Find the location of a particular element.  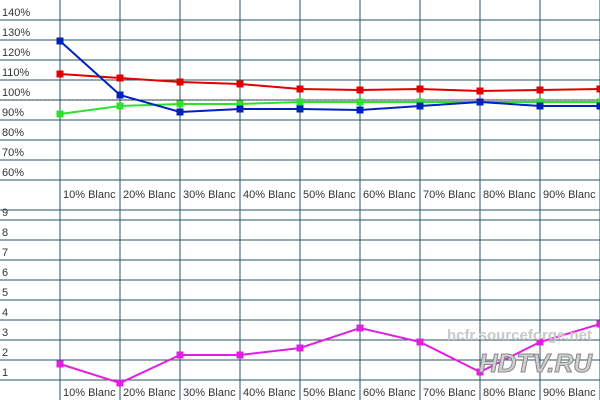

y-tick-label: 140% is located at coordinates (16, 13).